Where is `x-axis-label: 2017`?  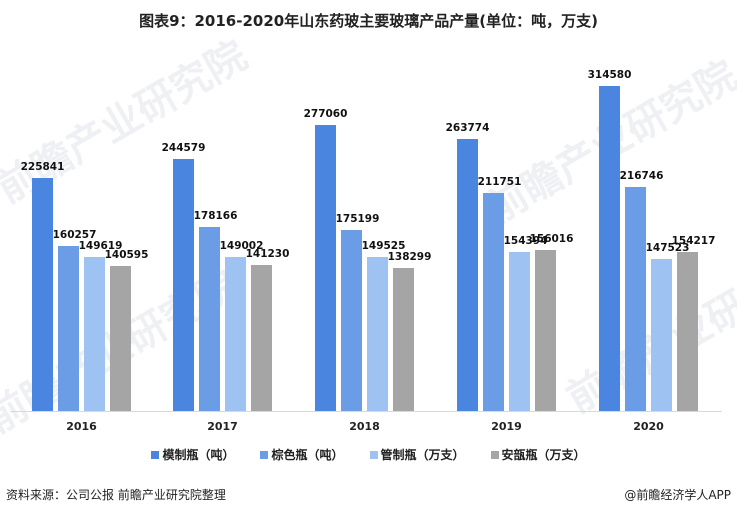 x-axis-label: 2017 is located at coordinates (222, 426).